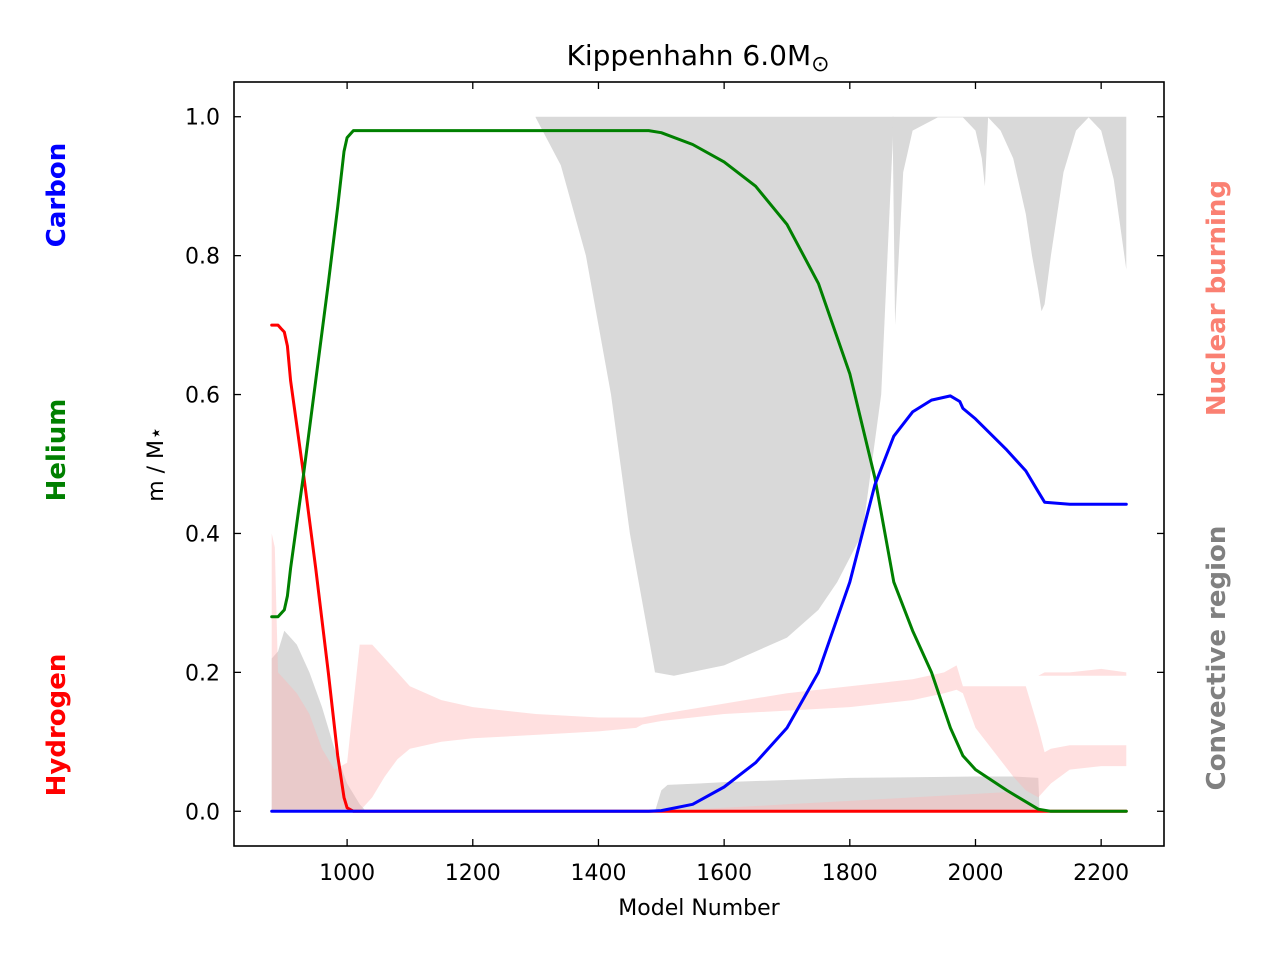 Image resolution: width=1280 pixels, height=960 pixels. What do you see at coordinates (202, 396) in the screenshot?
I see `y-tick-label-0.6: 0.6` at bounding box center [202, 396].